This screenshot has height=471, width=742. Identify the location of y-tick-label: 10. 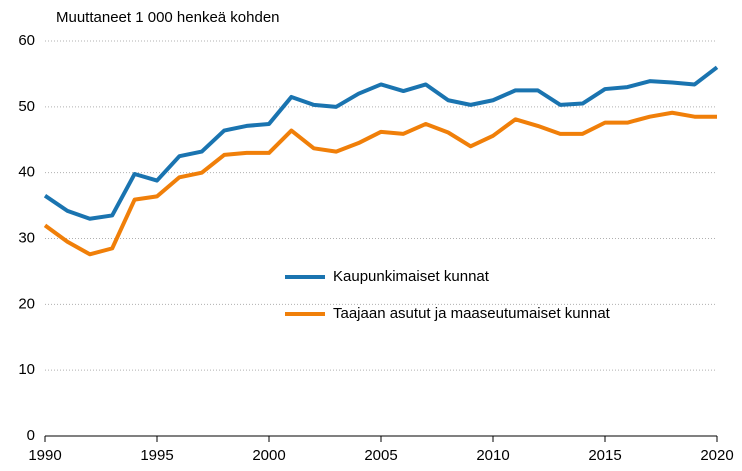
(26, 369).